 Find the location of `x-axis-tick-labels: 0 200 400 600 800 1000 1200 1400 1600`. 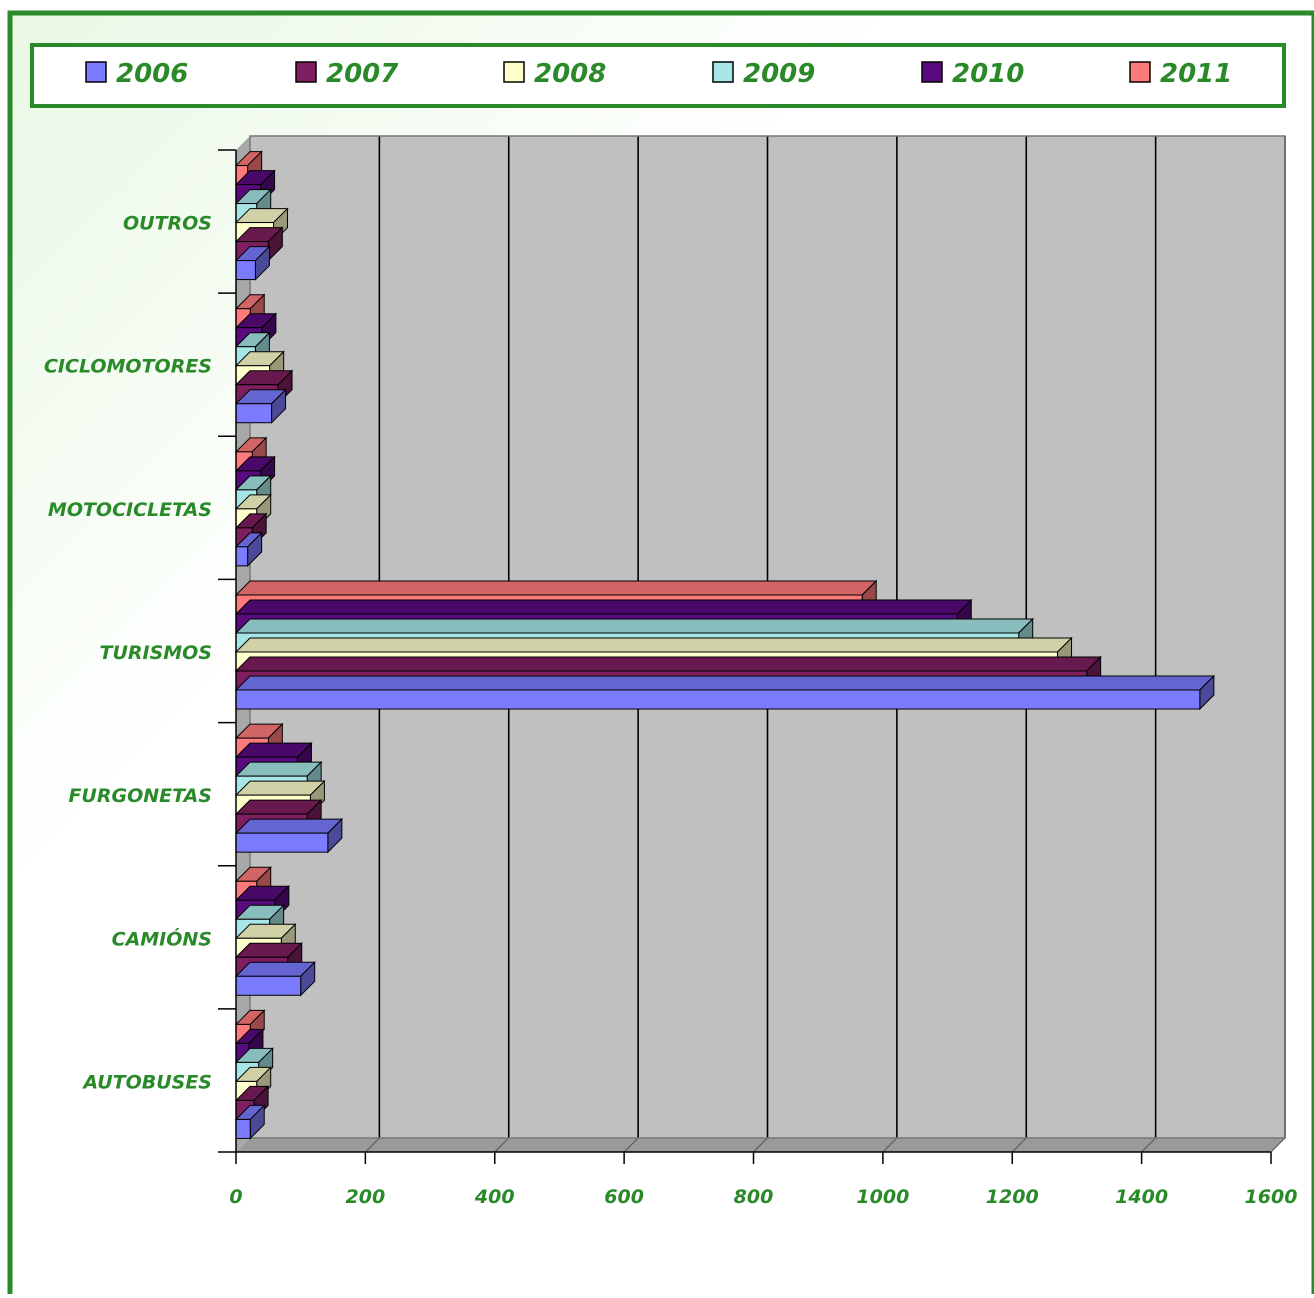

x-axis-tick-labels: 0 200 400 600 800 1000 1200 1400 1600 is located at coordinates (763, 1197).